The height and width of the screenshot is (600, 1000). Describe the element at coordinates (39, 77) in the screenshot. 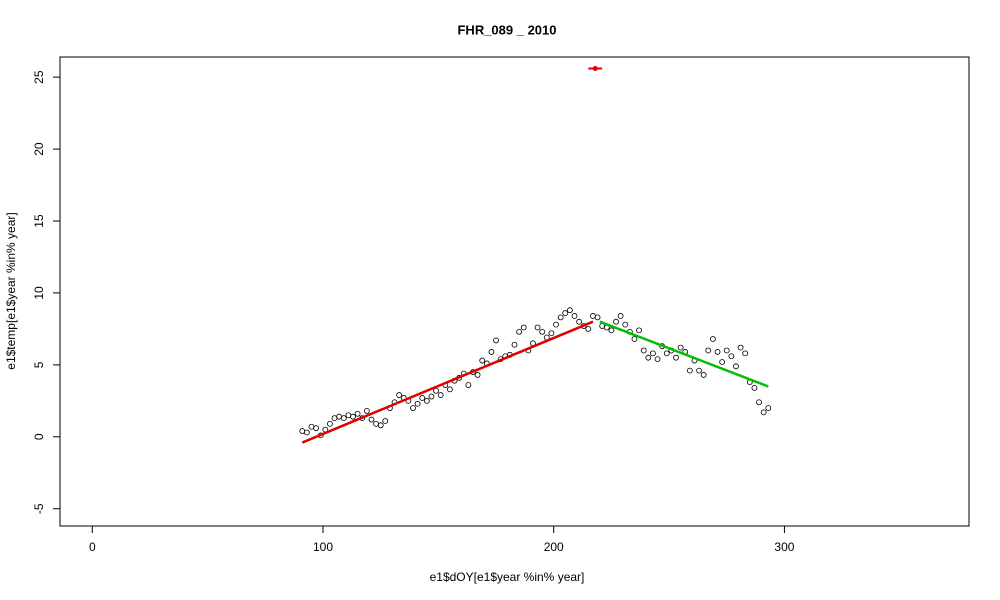

I see `y-tick-label: 25` at that location.